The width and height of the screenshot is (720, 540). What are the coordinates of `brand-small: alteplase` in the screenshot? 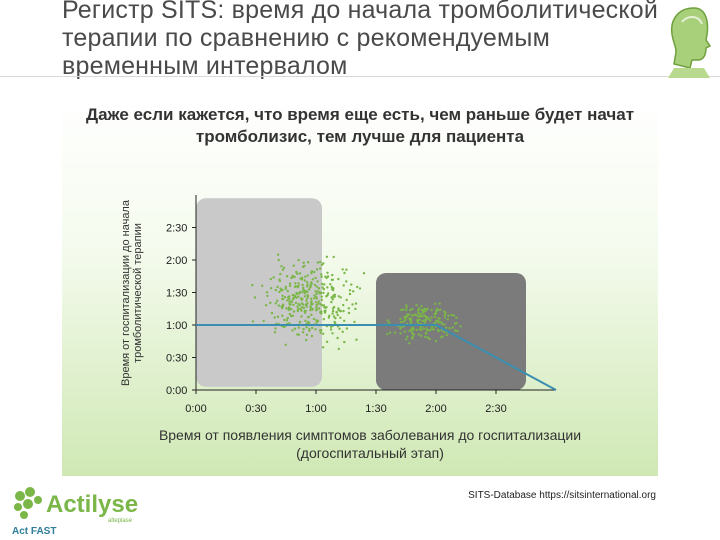 It's located at (120, 521).